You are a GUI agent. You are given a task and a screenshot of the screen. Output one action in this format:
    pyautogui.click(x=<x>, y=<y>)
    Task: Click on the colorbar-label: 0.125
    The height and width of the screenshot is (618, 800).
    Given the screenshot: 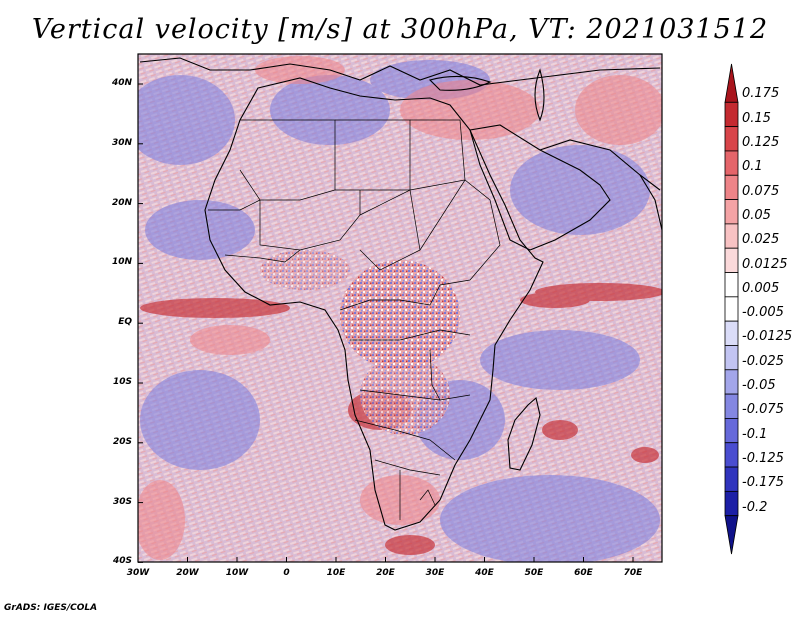 What is the action you would take?
    pyautogui.click(x=761, y=142)
    